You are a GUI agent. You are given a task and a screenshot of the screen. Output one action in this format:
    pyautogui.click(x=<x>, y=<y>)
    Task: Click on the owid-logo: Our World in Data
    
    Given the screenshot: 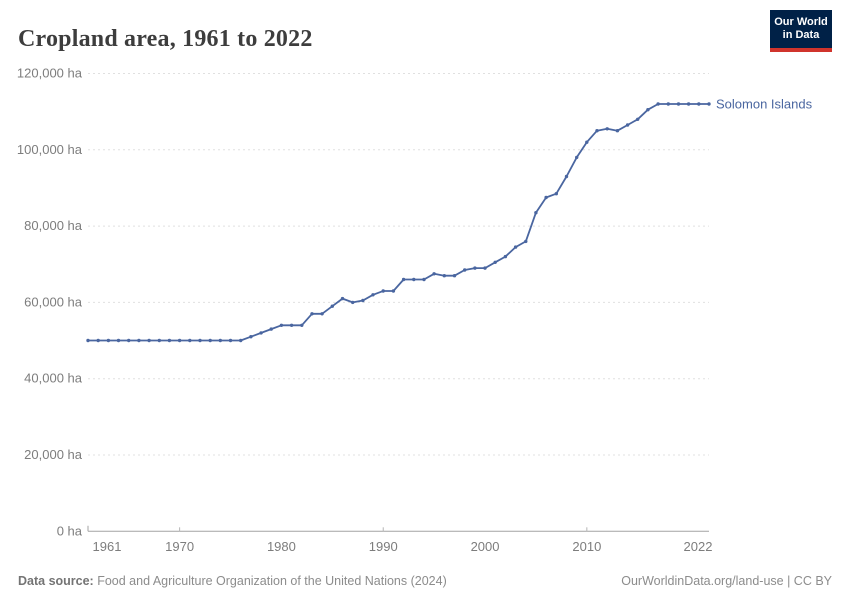 What is the action you would take?
    pyautogui.click(x=801, y=31)
    